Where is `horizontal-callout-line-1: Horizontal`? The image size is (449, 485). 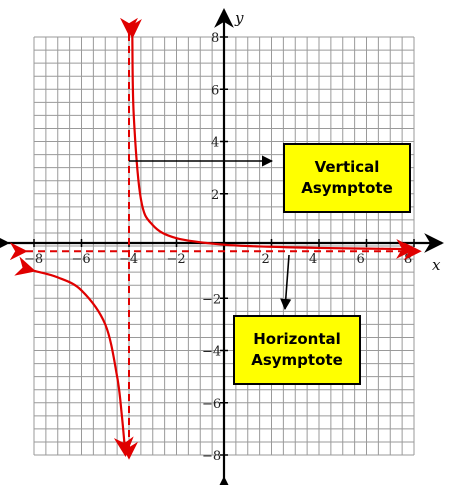 horizontal-callout-line-1: Horizontal is located at coordinates (297, 339).